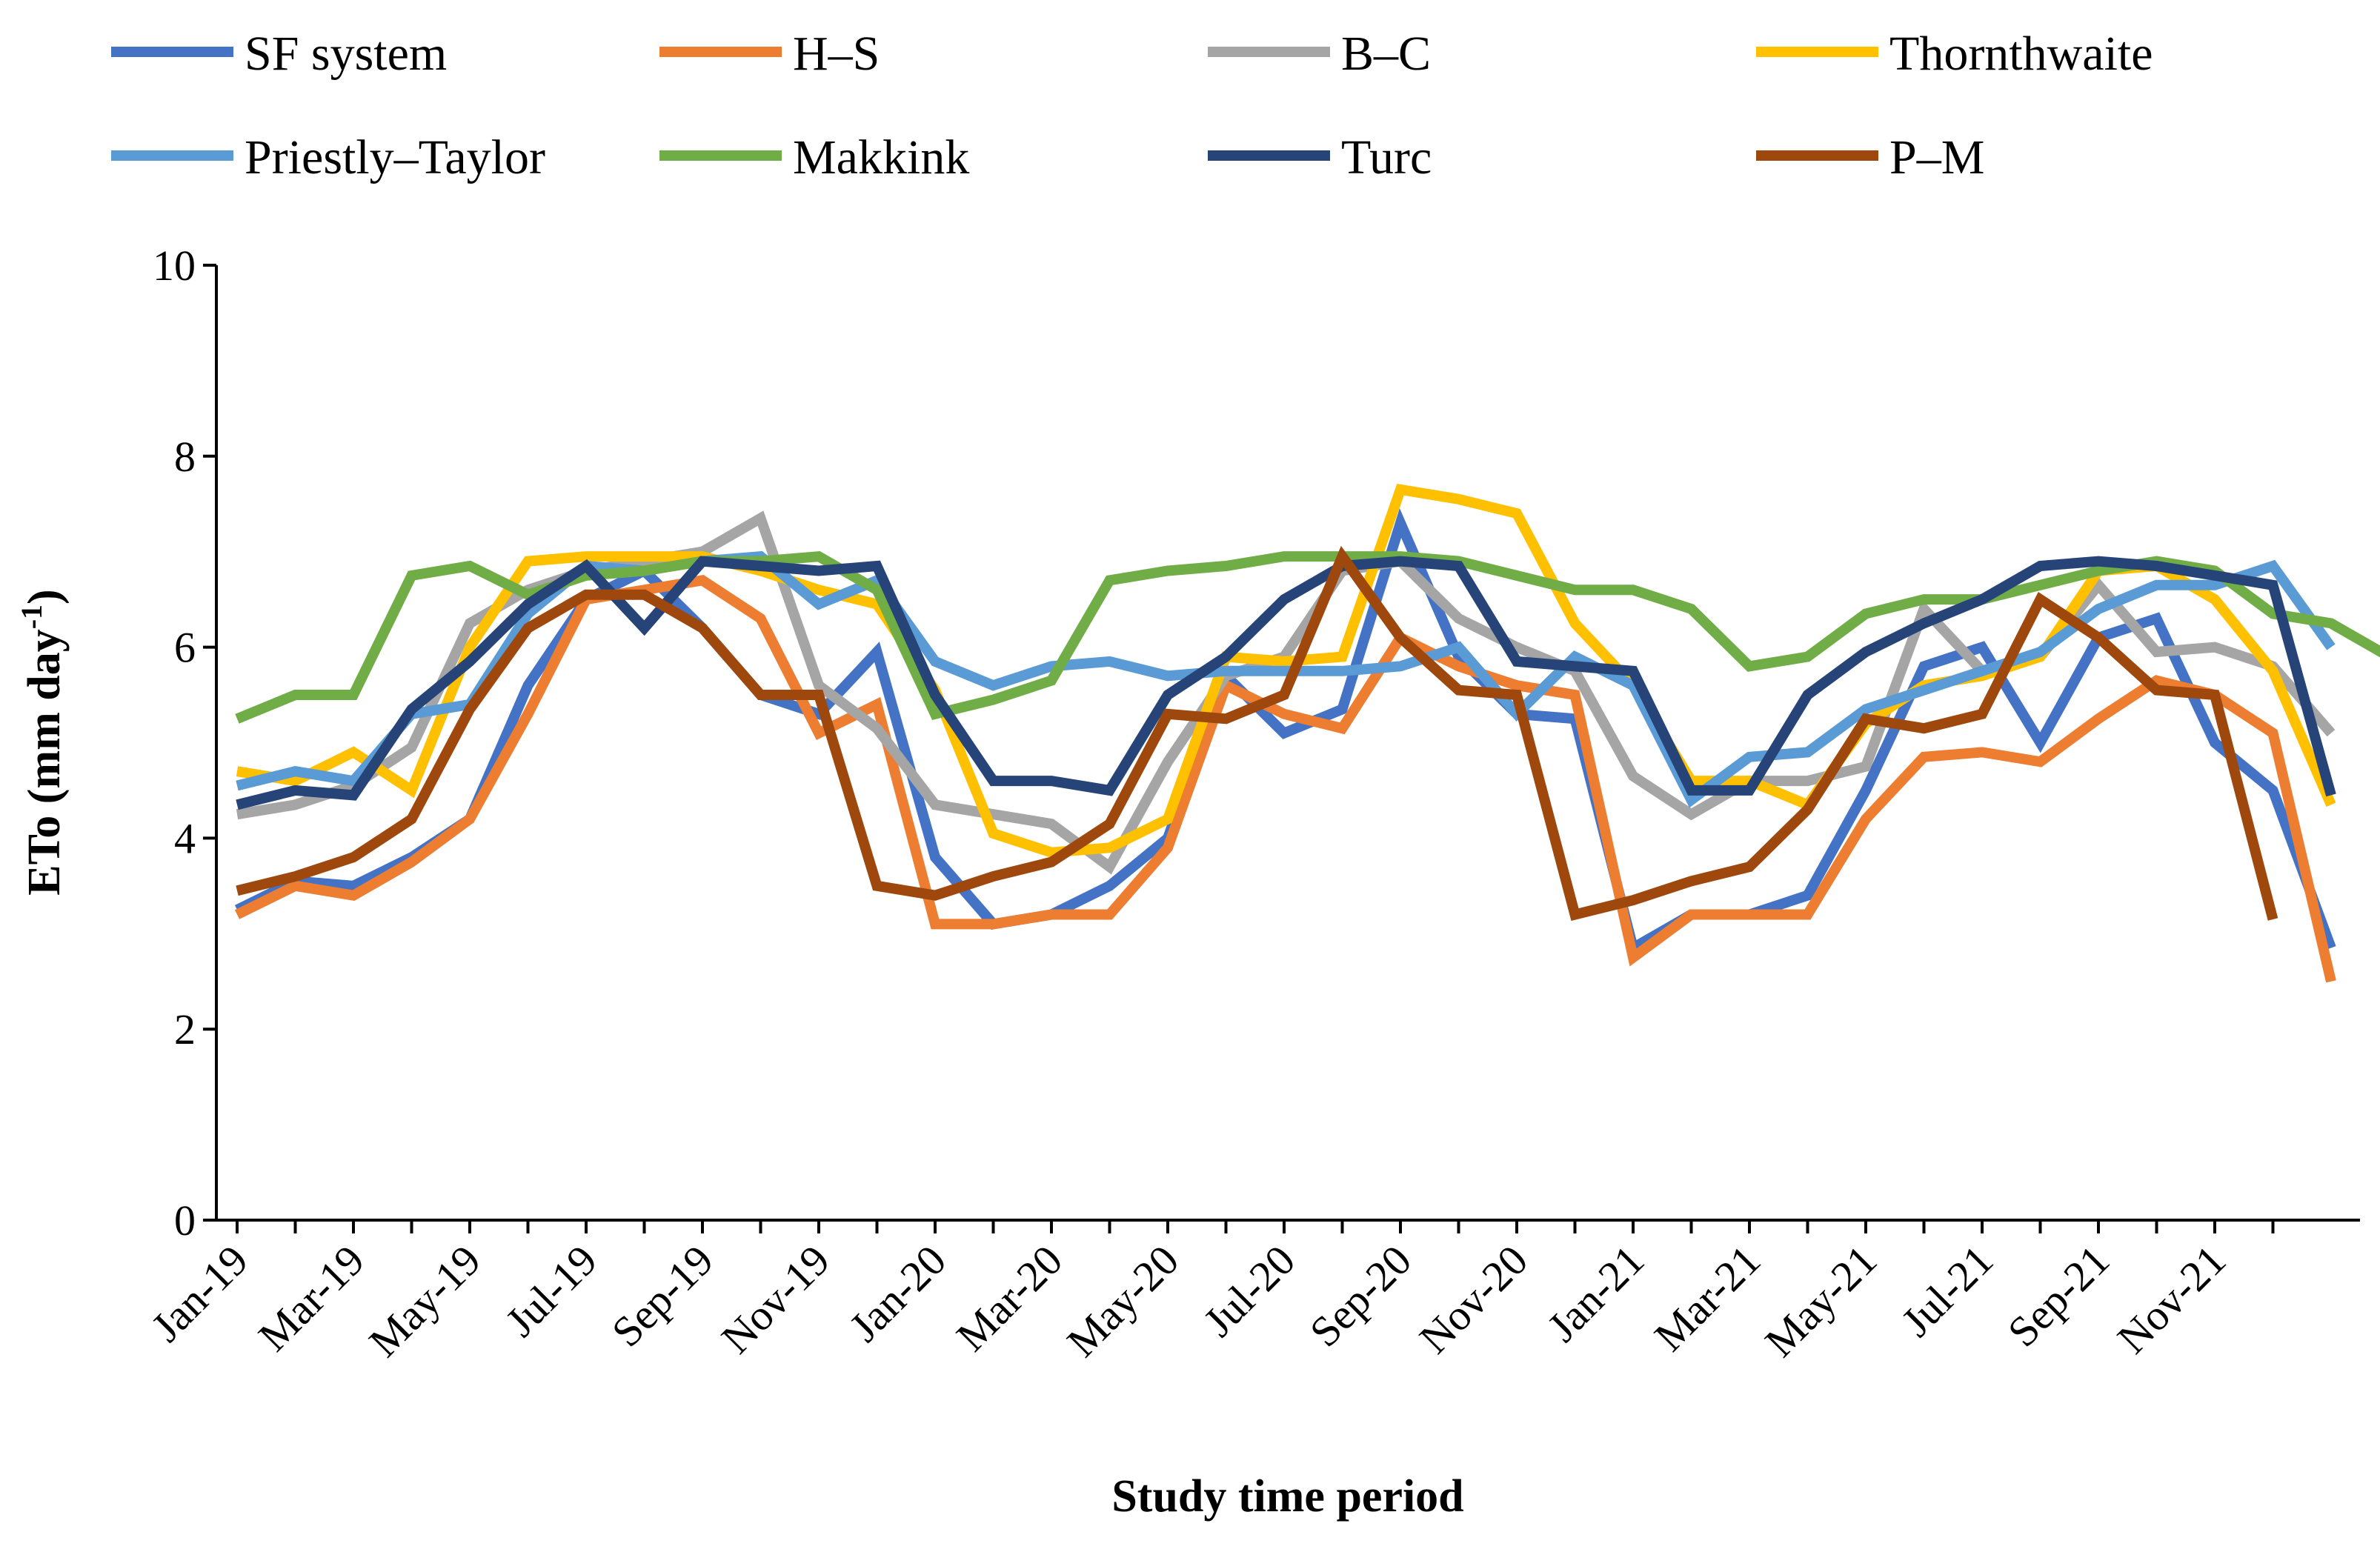 The image size is (2380, 1552). Describe the element at coordinates (1122, 1301) in the screenshot. I see `x-tick-label: May-20` at that location.